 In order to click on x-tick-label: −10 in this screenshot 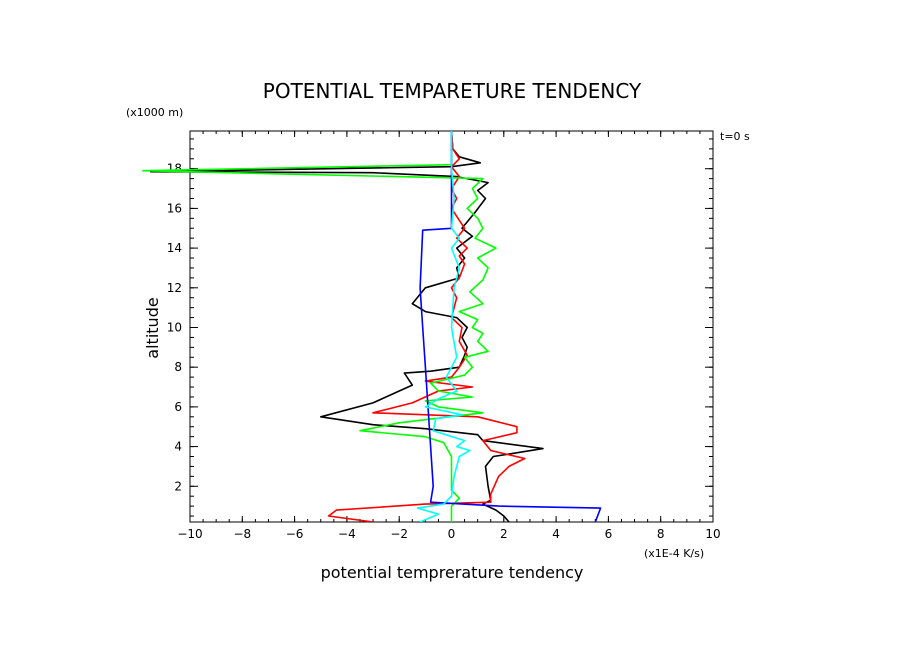, I will do `click(189, 534)`.